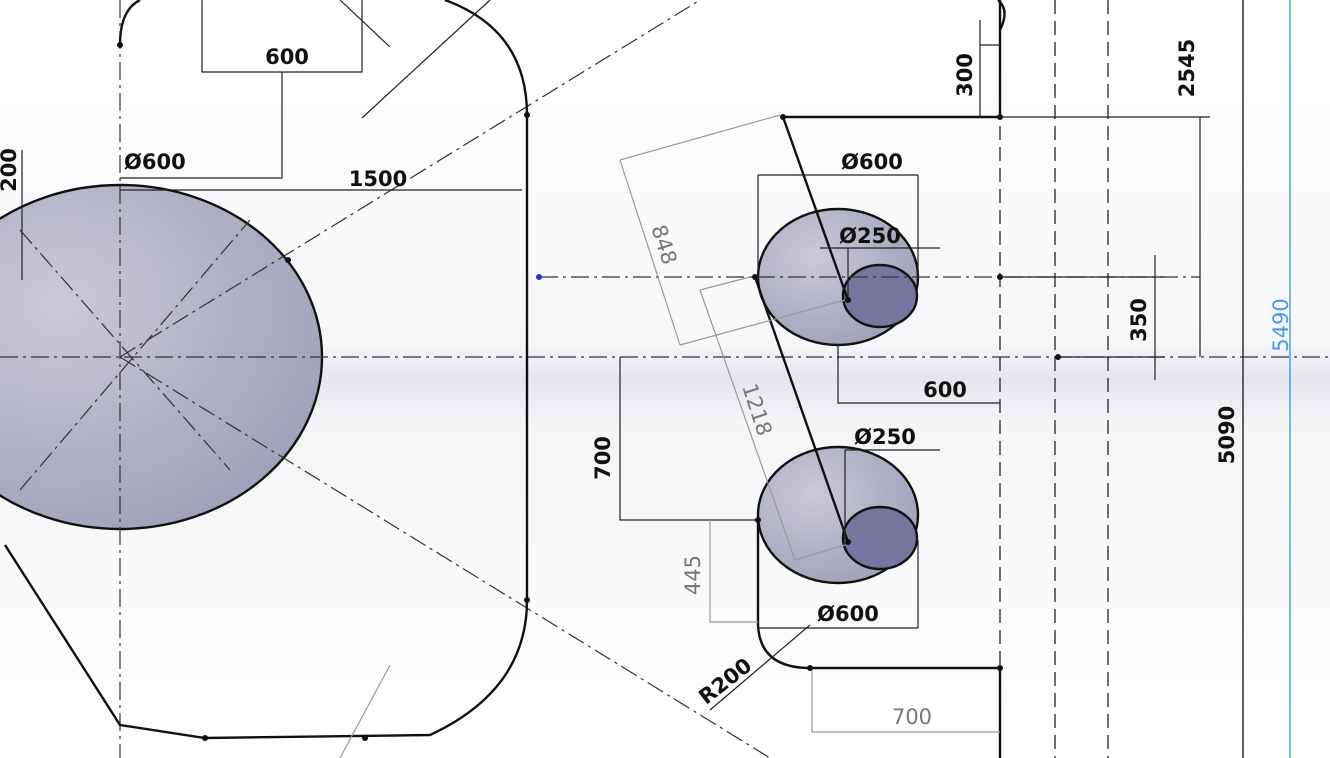 The height and width of the screenshot is (758, 1330). What do you see at coordinates (1227, 435) in the screenshot?
I see `dimension-label: 5090` at bounding box center [1227, 435].